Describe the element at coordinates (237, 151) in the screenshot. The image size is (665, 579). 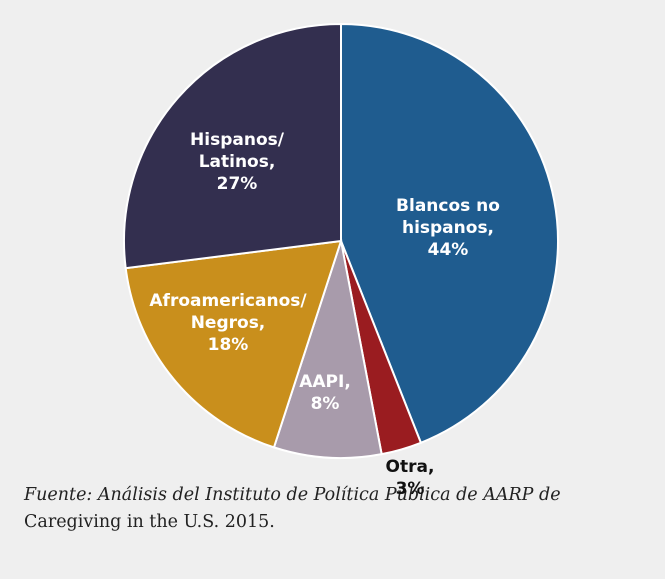
I see `slice-category: Hispanos/ Latinos,` at that location.